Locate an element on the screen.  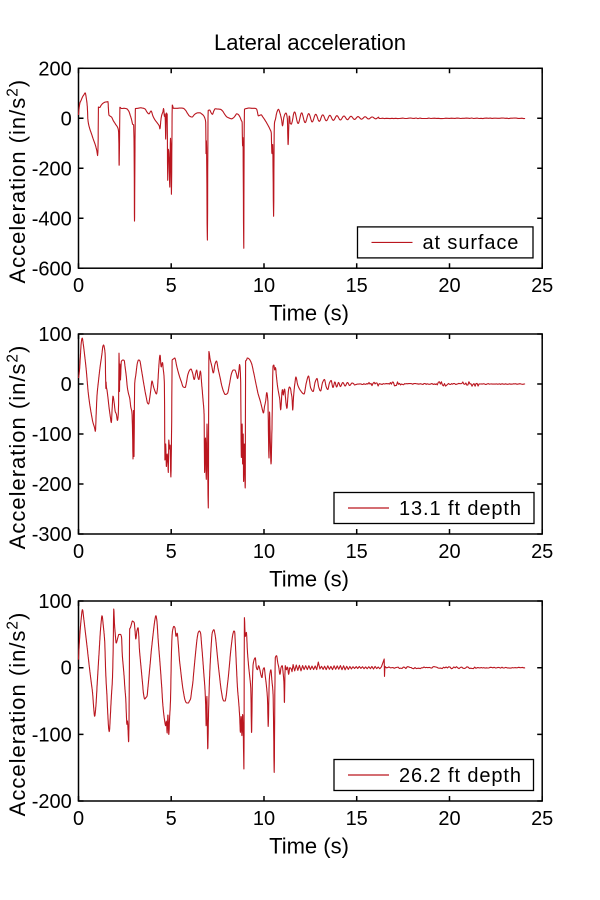
svg-text: 13.1 ft depth is located at coordinates (460, 509).